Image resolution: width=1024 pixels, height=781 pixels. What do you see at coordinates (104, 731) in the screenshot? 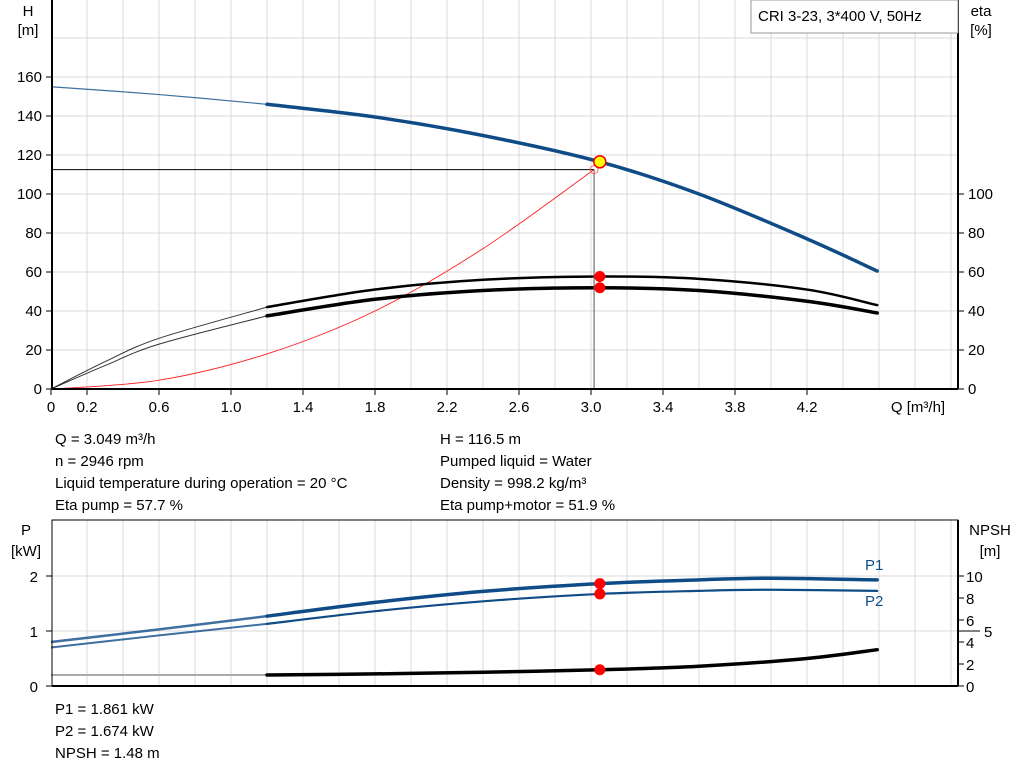
I see `info-p2: P2 = 1.674 kW` at bounding box center [104, 731].